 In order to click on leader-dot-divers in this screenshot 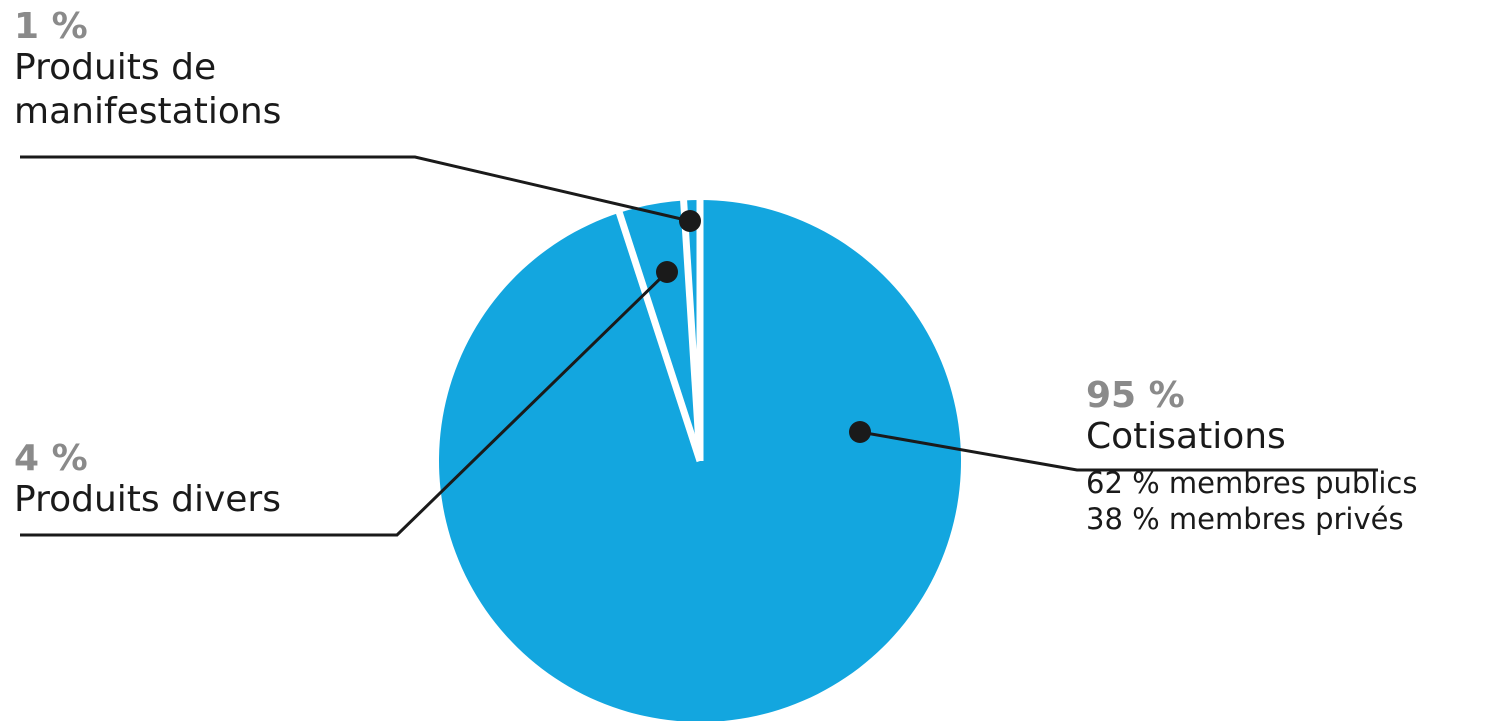, I will do `click(667, 272)`.